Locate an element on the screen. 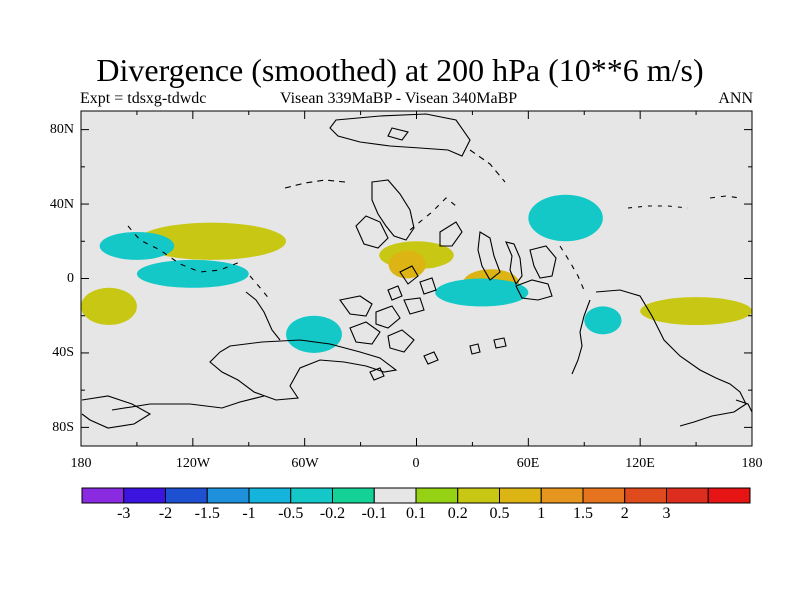  colorbar-label: 2 is located at coordinates (624, 513).